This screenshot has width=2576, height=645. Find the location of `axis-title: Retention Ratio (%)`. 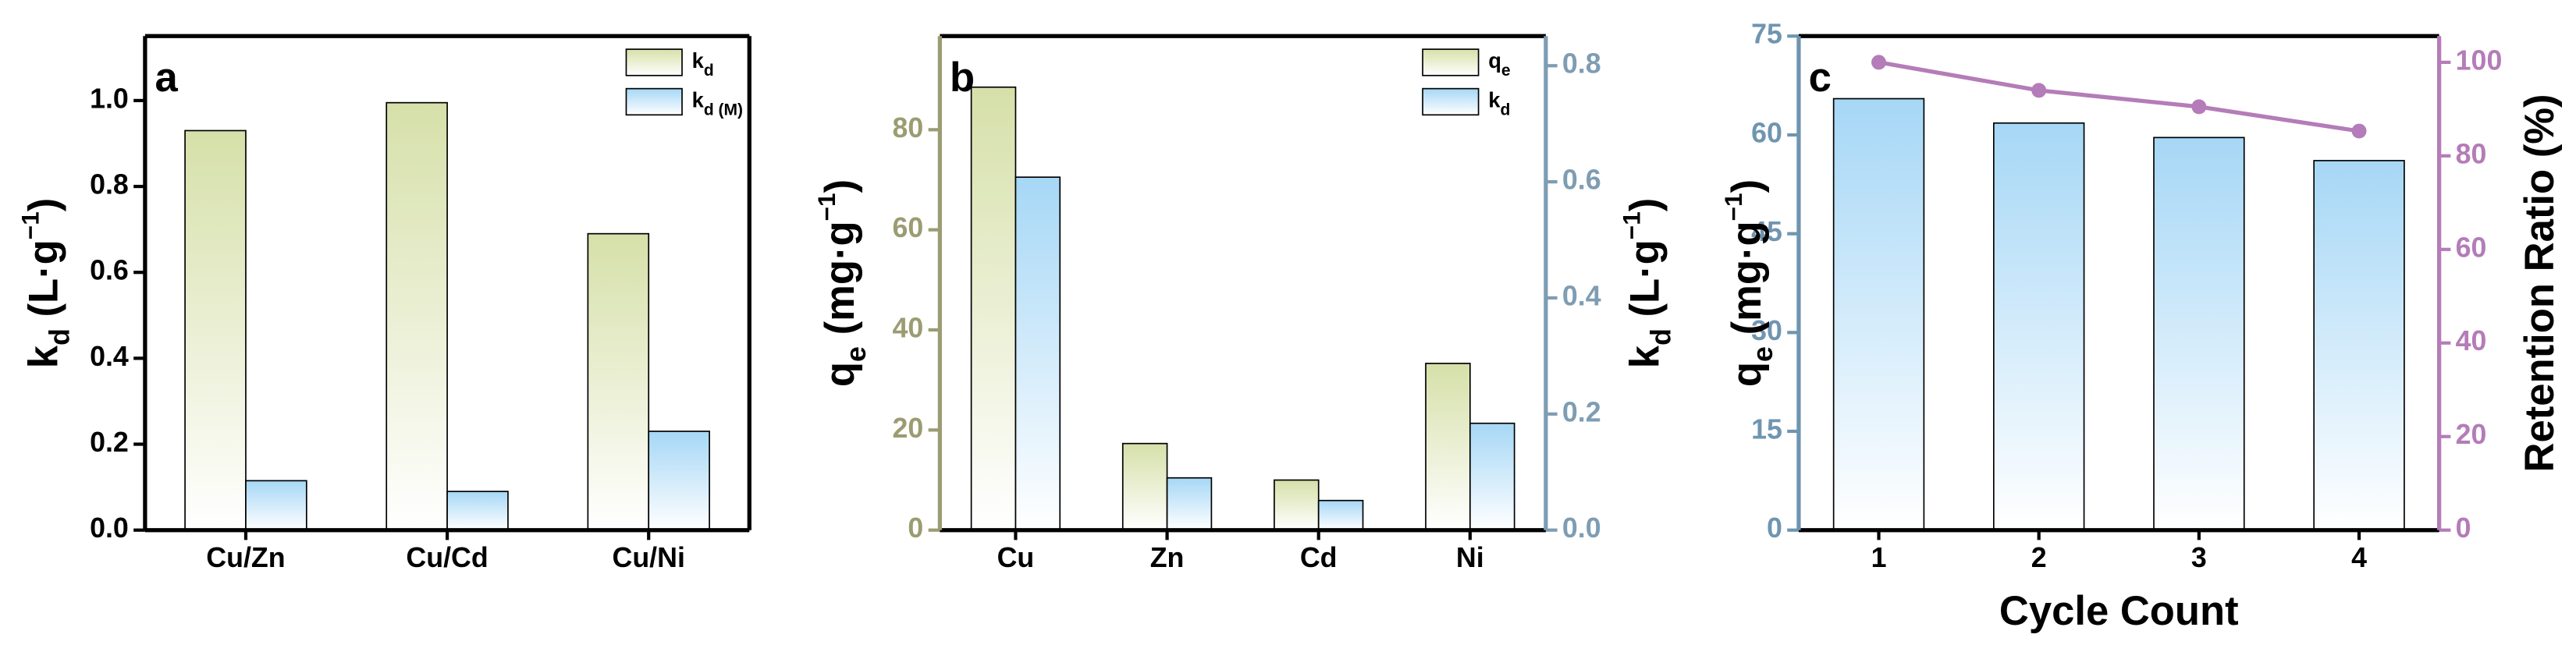

axis-title: Retention Ratio (%) is located at coordinates (2540, 283).